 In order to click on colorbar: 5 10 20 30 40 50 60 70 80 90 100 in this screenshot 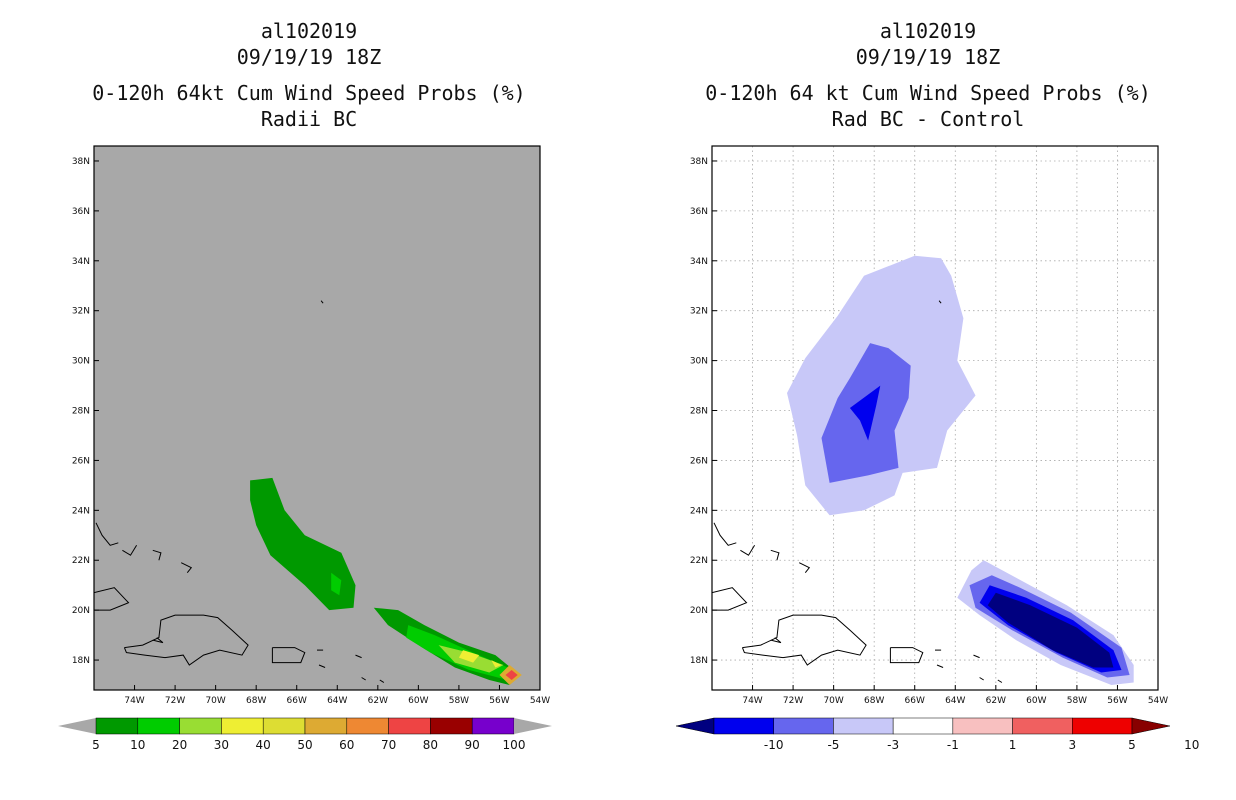, I will do `click(305, 734)`.